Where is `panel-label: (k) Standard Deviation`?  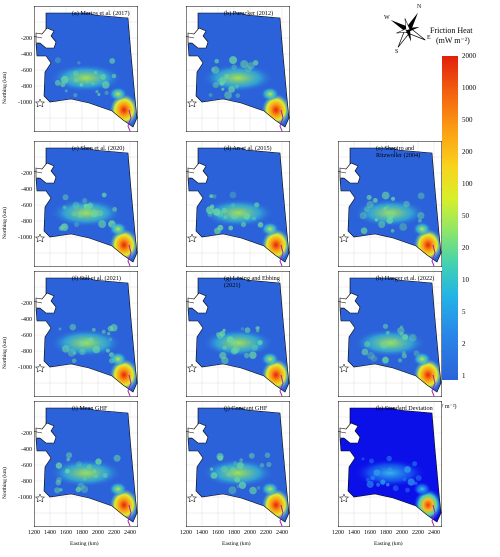
panel-label: (k) Standard Deviation is located at coordinates (404, 408).